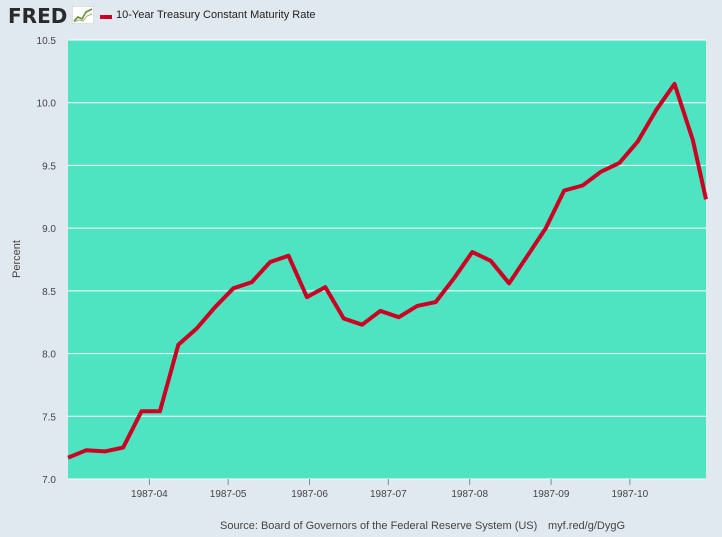 This screenshot has width=722, height=537. What do you see at coordinates (49, 417) in the screenshot?
I see `y-tick-label: 7.5` at bounding box center [49, 417].